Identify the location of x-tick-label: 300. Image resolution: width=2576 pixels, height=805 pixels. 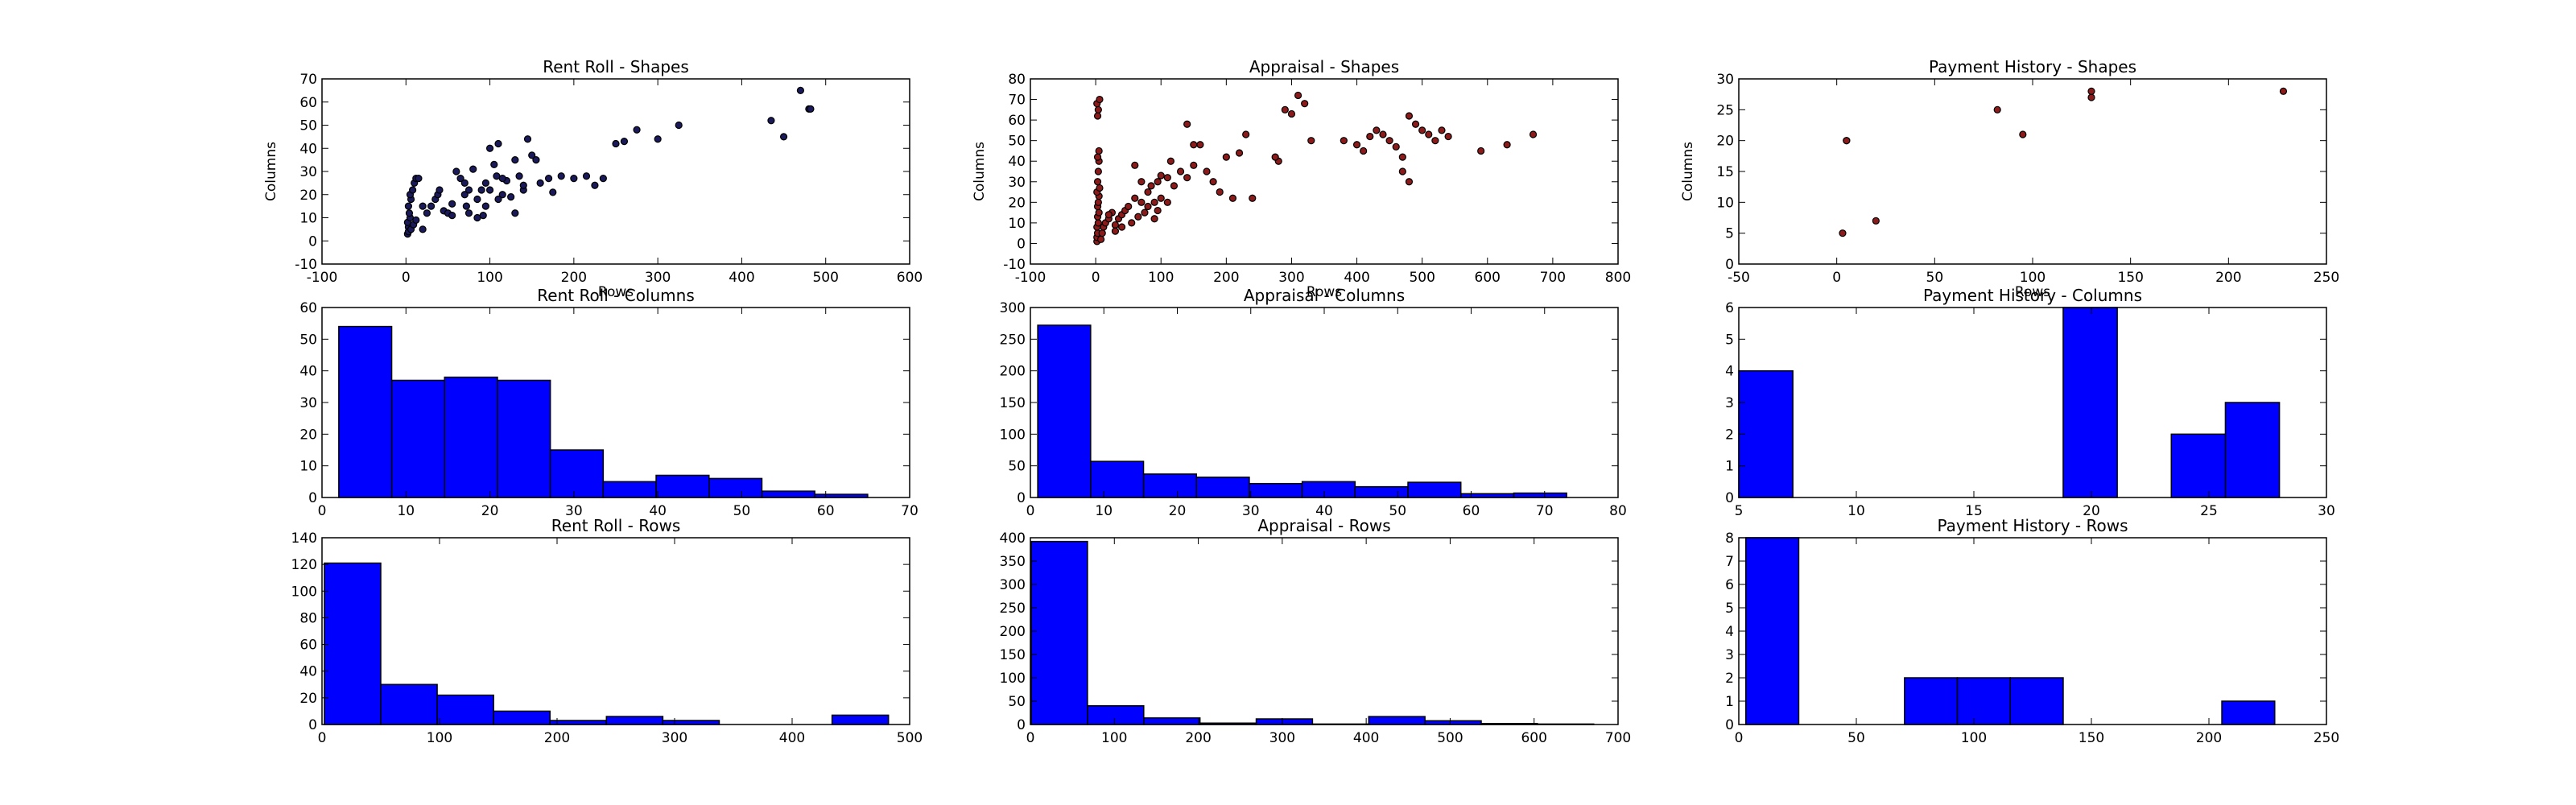
(674, 738).